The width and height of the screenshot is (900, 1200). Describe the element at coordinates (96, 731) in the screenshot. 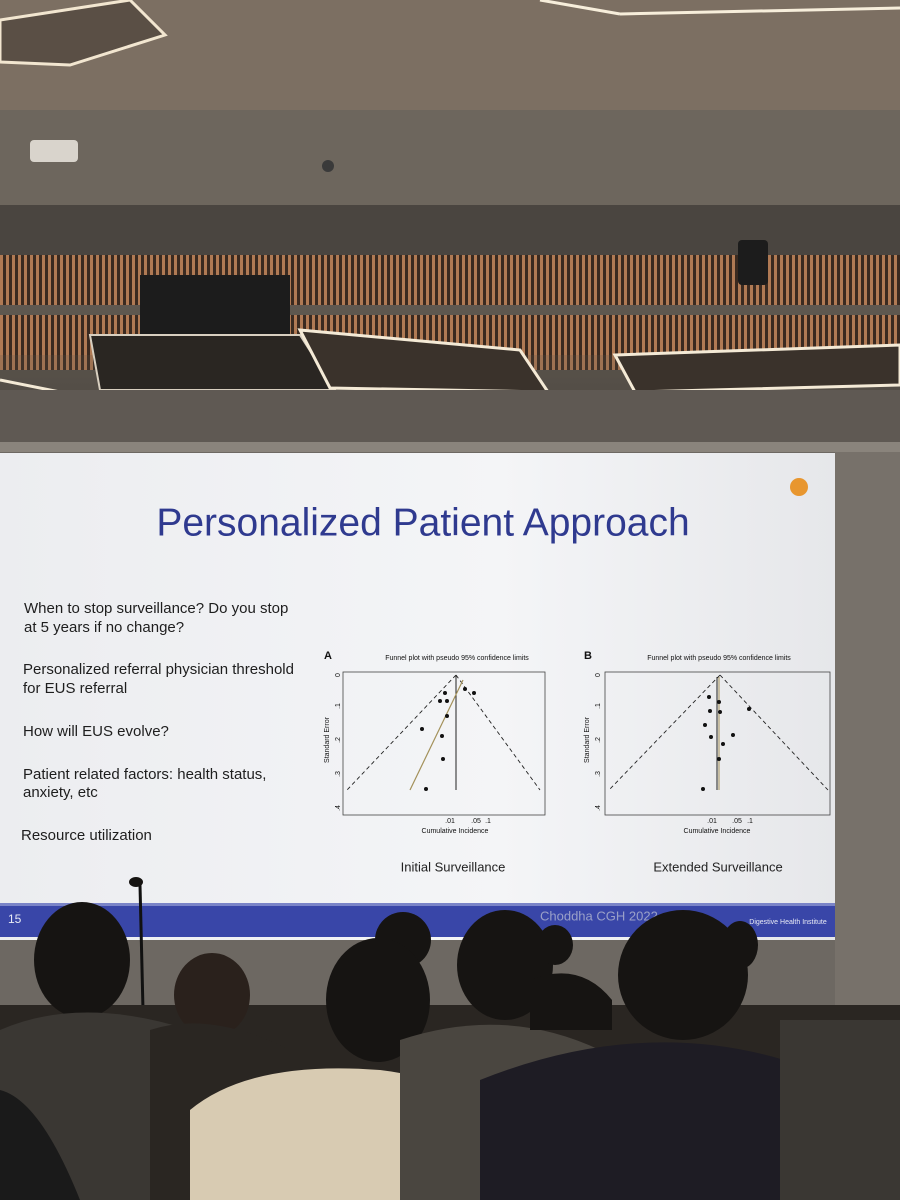

I see `bullet-text: How will EUS evolve?` at that location.